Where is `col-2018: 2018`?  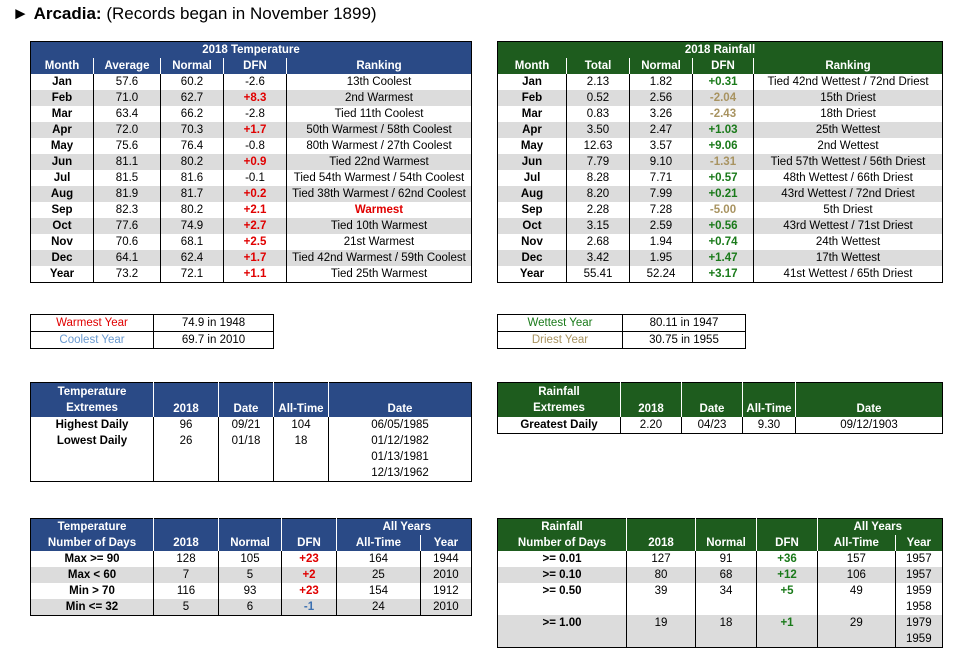 col-2018: 2018 is located at coordinates (186, 399).